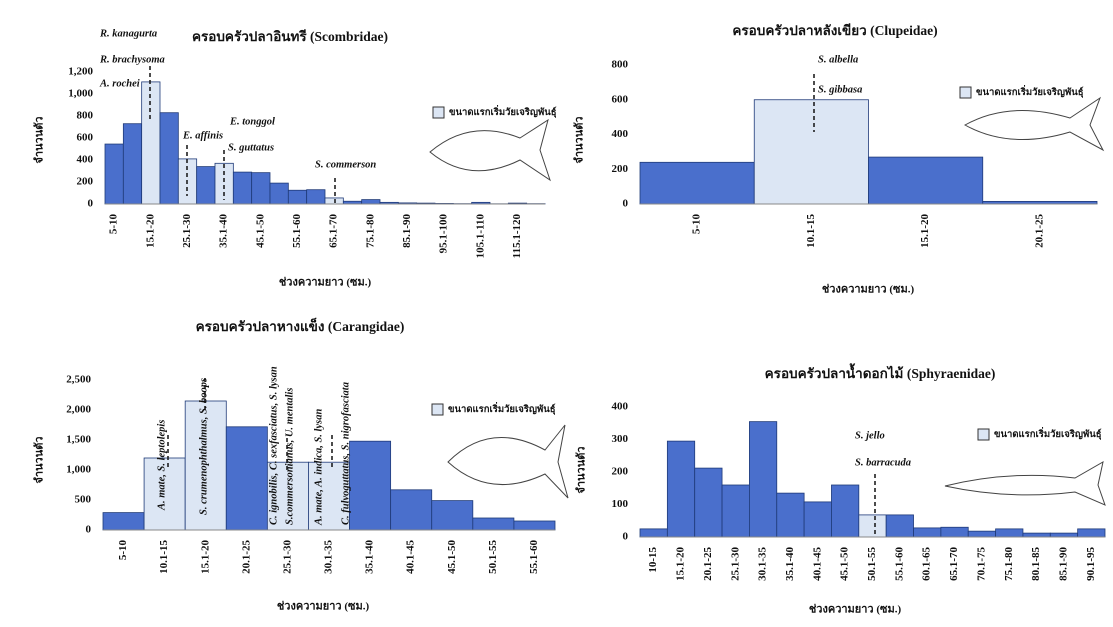 The image size is (1113, 627). What do you see at coordinates (78, 410) in the screenshot?
I see `y-tick-label: 2,000` at bounding box center [78, 410].